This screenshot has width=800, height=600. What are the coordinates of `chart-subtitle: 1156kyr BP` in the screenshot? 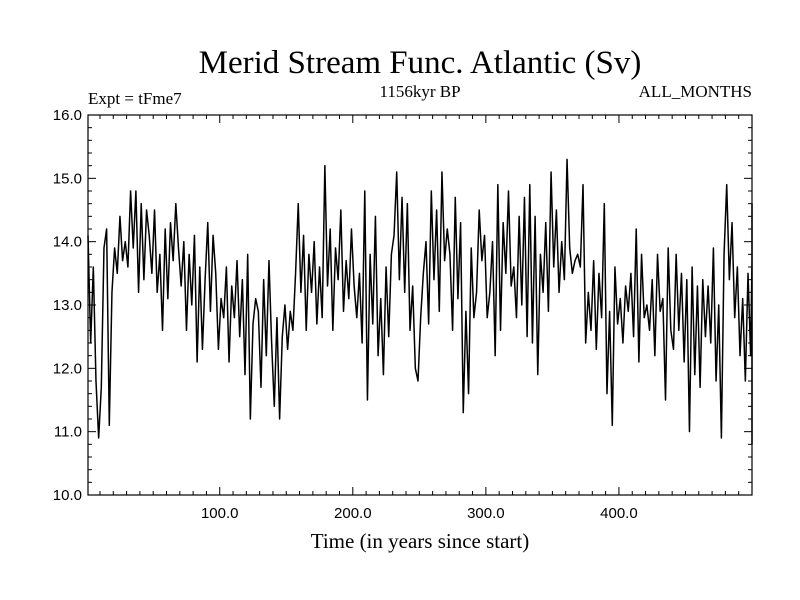 It's located at (419, 91).